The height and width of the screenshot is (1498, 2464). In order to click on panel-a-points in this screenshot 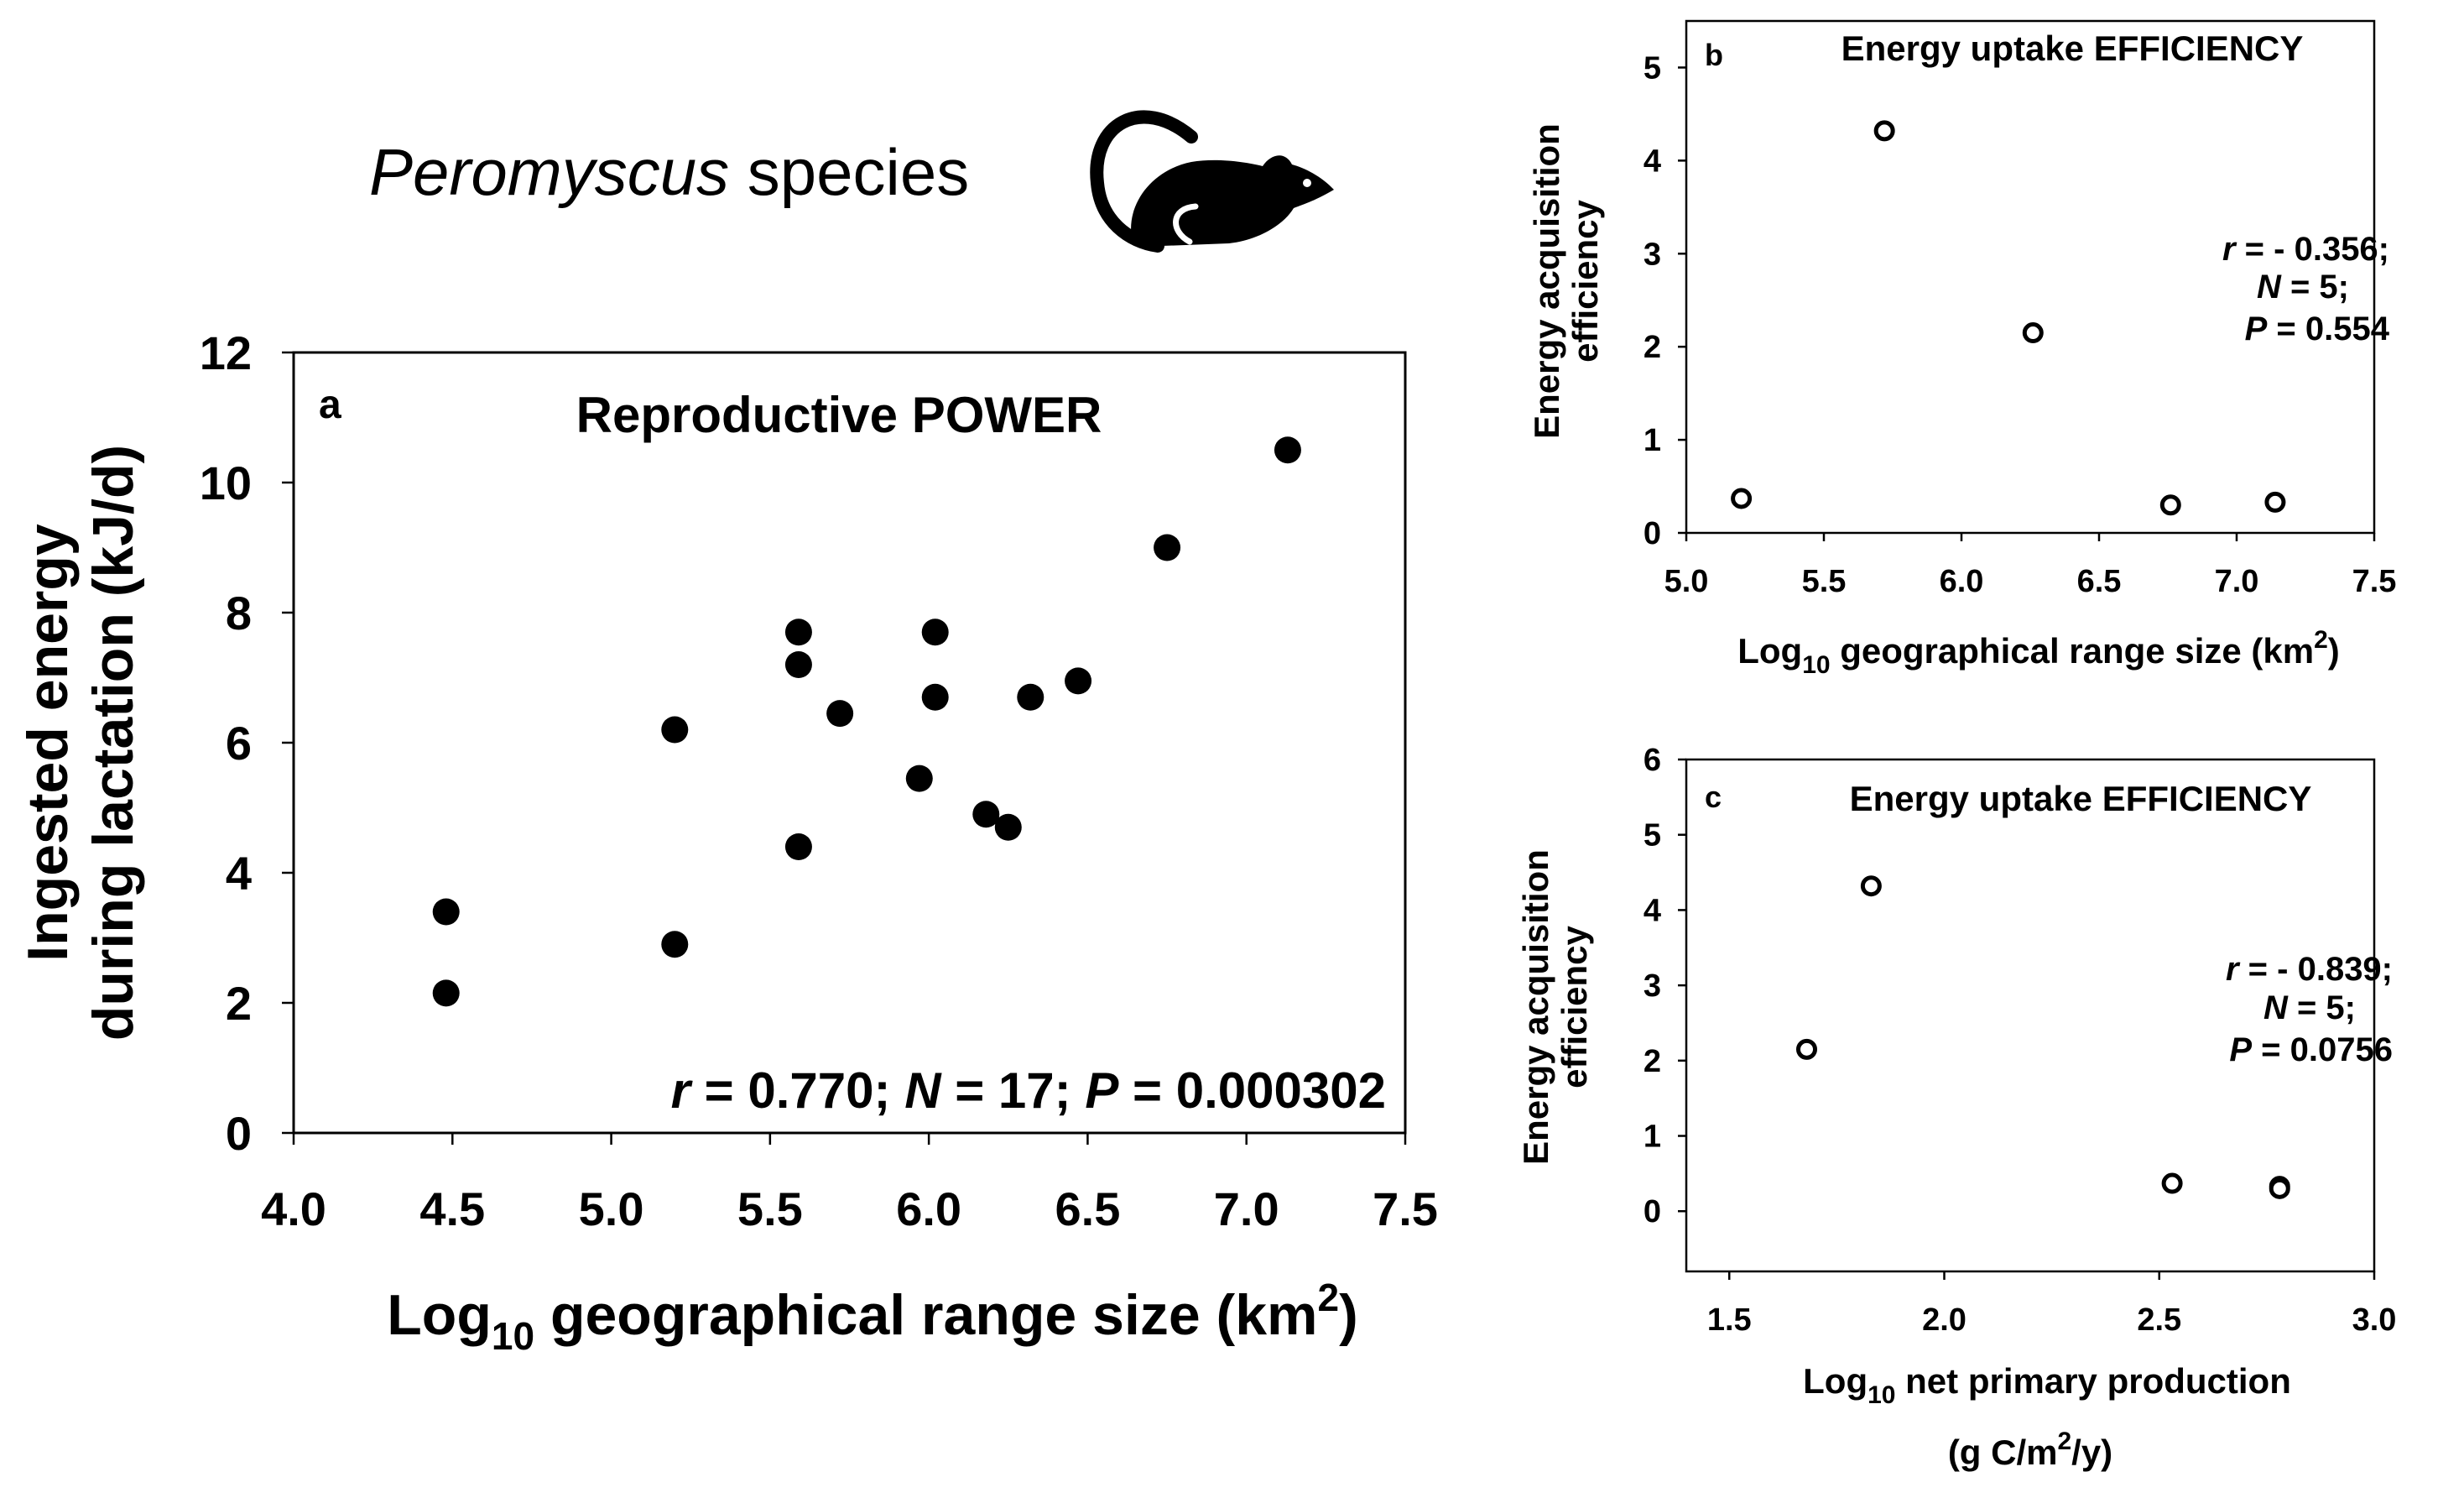, I will do `click(867, 721)`.